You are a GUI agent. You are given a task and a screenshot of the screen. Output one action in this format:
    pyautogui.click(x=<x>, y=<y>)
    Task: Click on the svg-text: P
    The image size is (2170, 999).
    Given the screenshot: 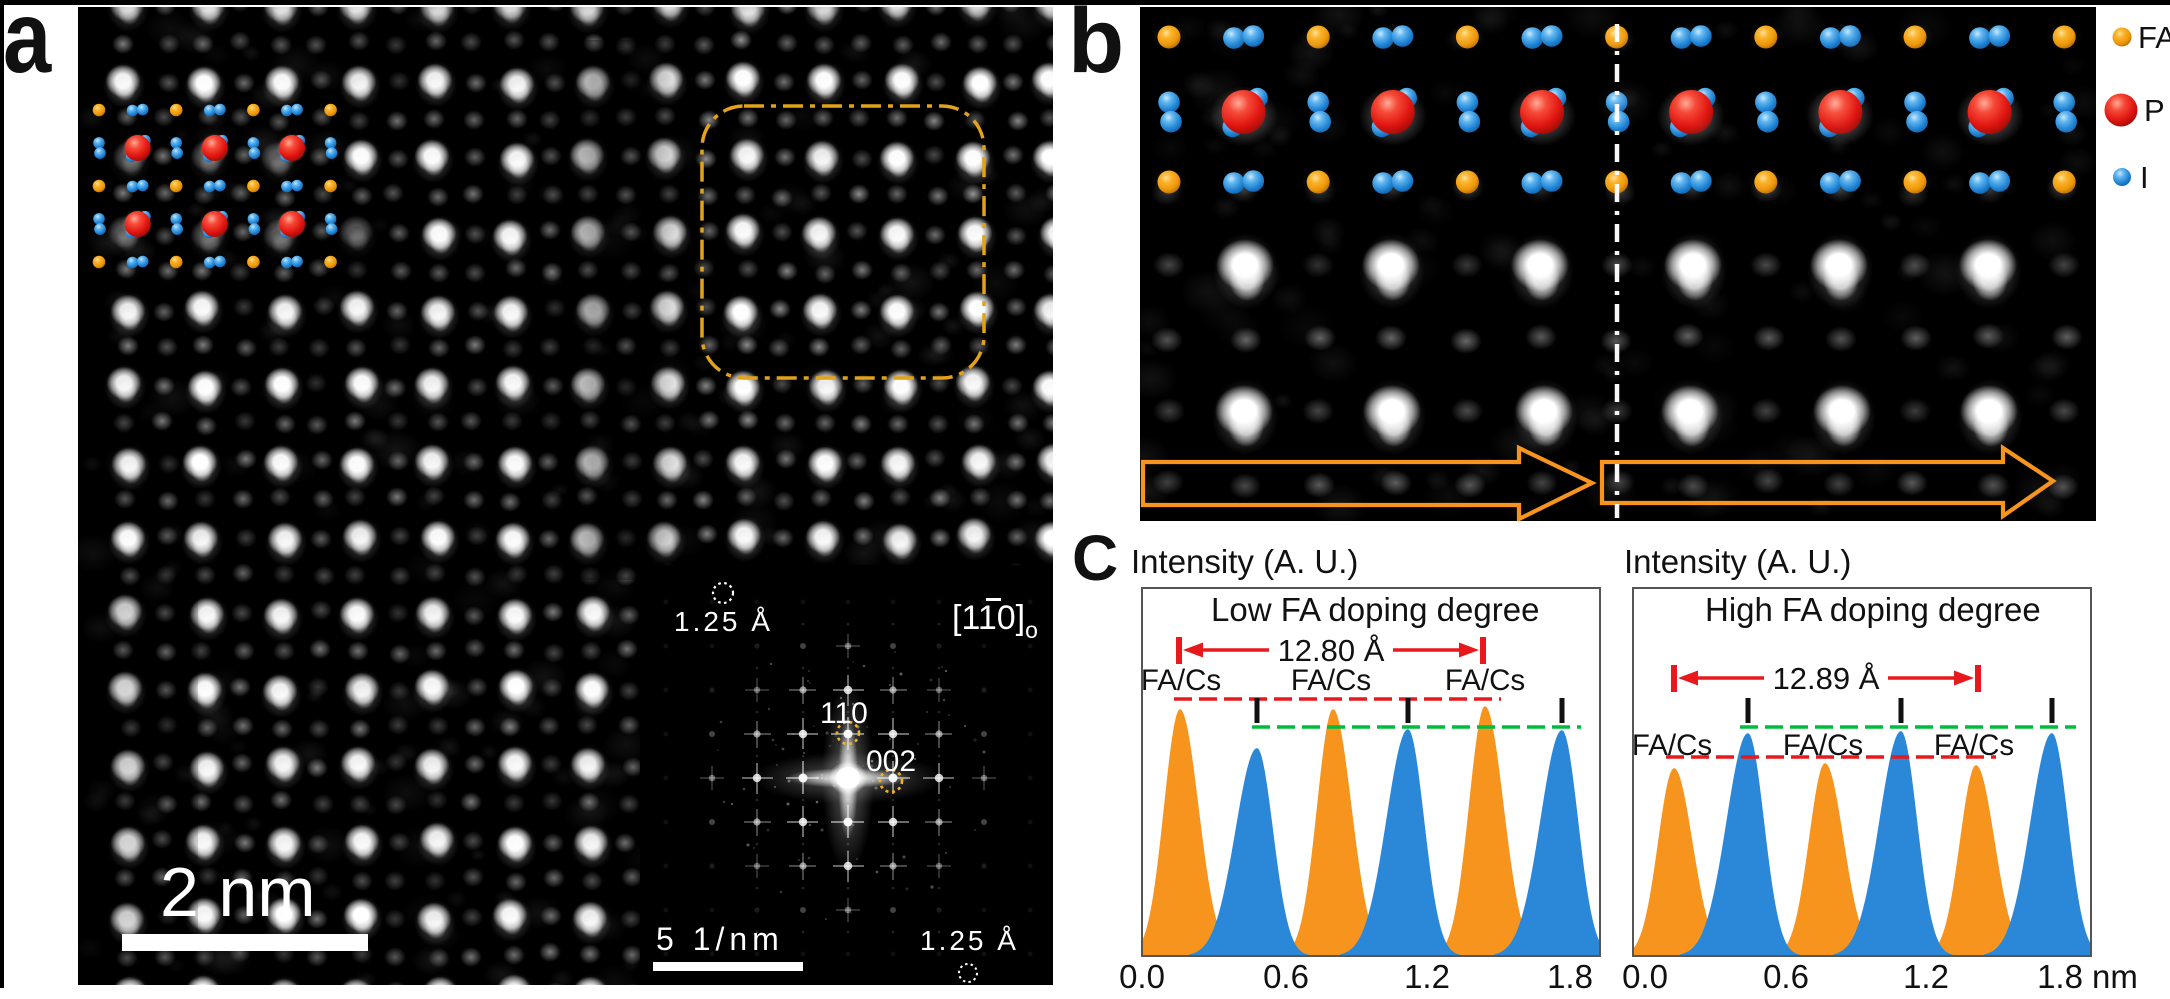 What is the action you would take?
    pyautogui.click(x=2154, y=110)
    